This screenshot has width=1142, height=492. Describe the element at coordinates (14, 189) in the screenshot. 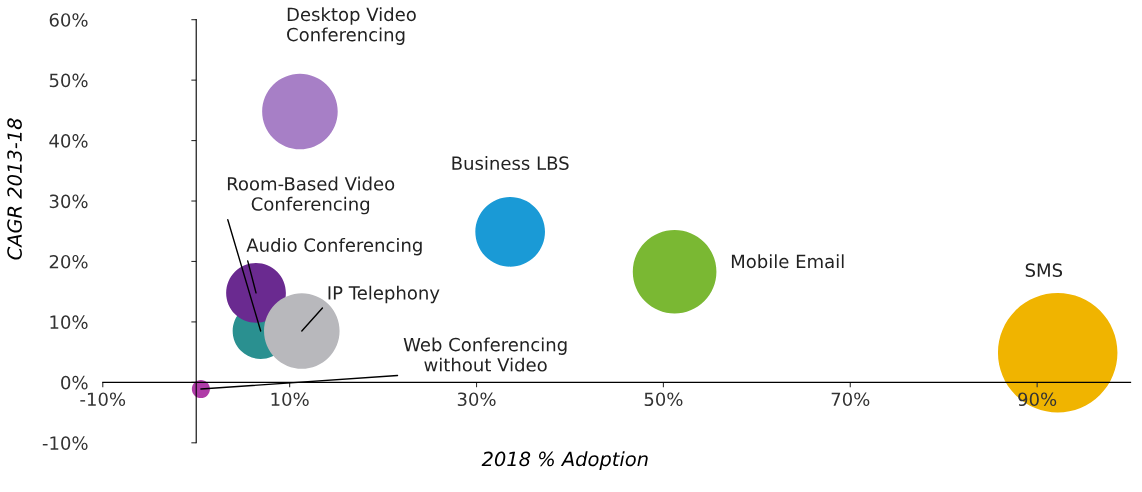

I see `y-axis-title: CAGR 2013-18` at that location.